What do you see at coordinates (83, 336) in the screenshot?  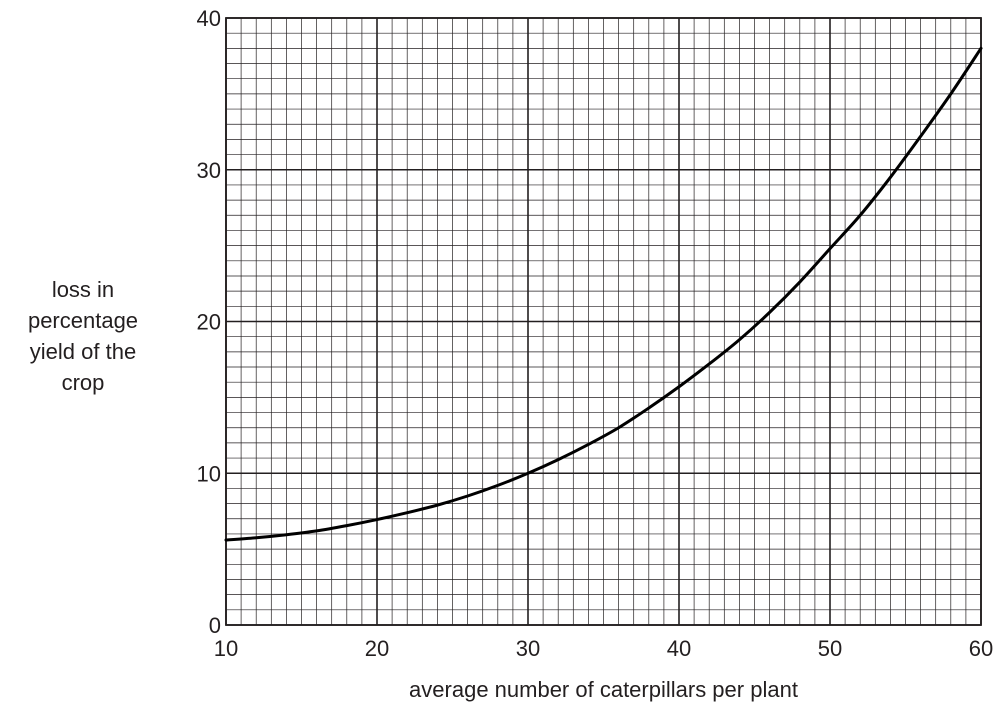 I see `y-axis-label: loss in percentage yield of the crop` at bounding box center [83, 336].